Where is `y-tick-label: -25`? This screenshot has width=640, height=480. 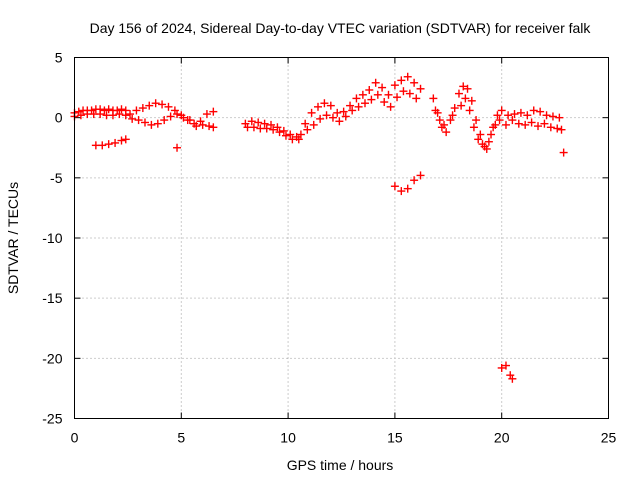
y-tick-label: -25 is located at coordinates (52, 419).